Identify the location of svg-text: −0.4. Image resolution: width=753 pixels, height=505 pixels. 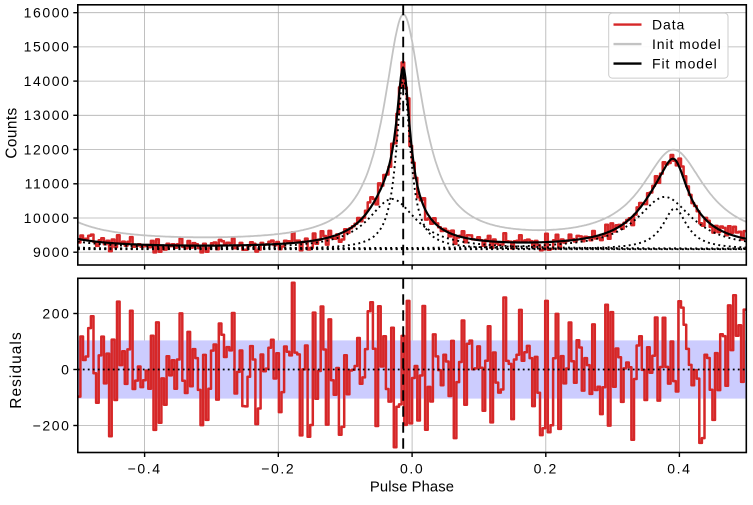
(145, 469).